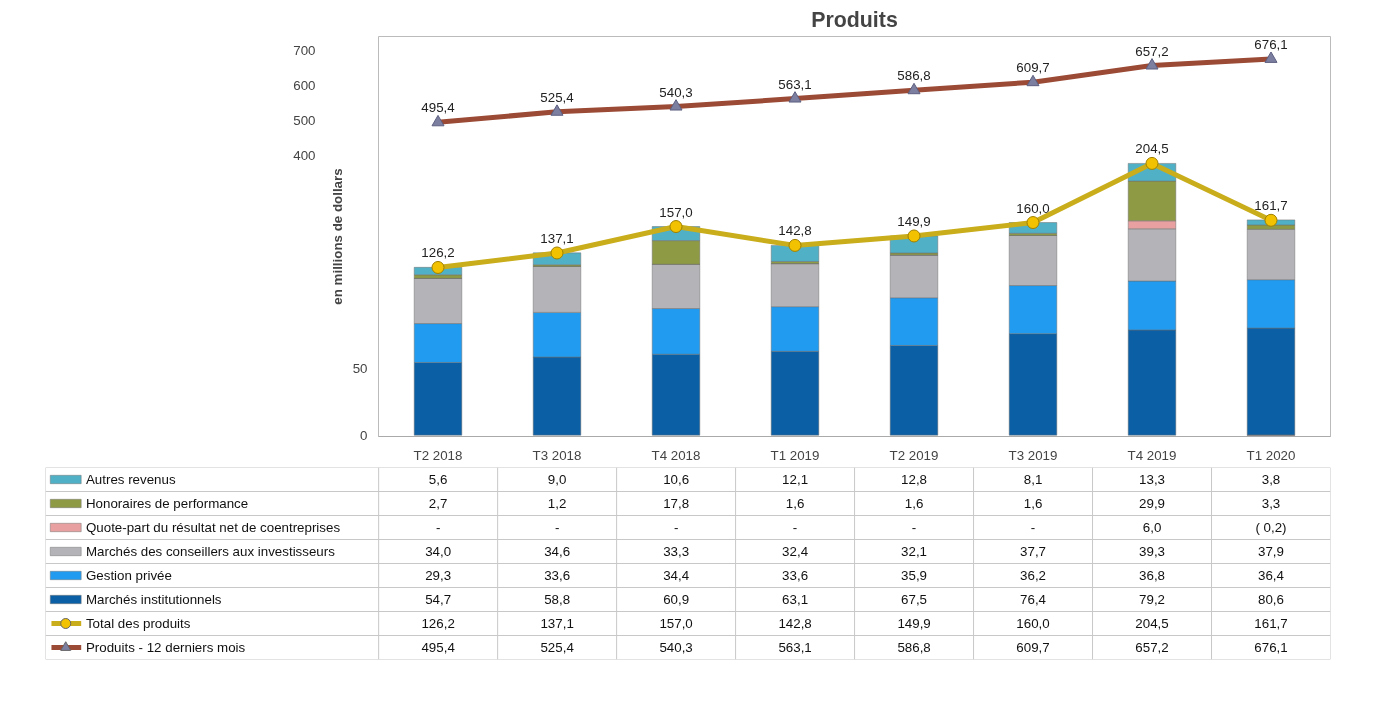 The width and height of the screenshot is (1397, 728). What do you see at coordinates (914, 575) in the screenshot?
I see `data-label: 35,9` at bounding box center [914, 575].